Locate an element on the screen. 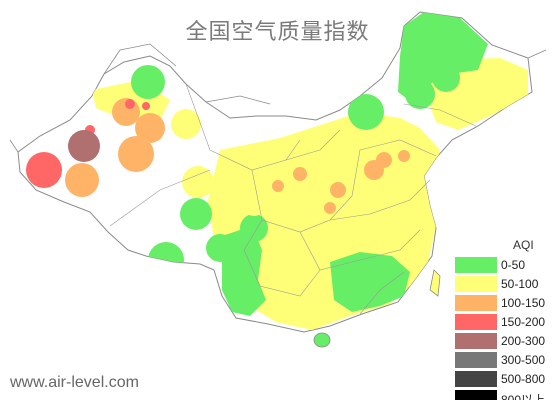  legend-label: 0-50 is located at coordinates (513, 265).